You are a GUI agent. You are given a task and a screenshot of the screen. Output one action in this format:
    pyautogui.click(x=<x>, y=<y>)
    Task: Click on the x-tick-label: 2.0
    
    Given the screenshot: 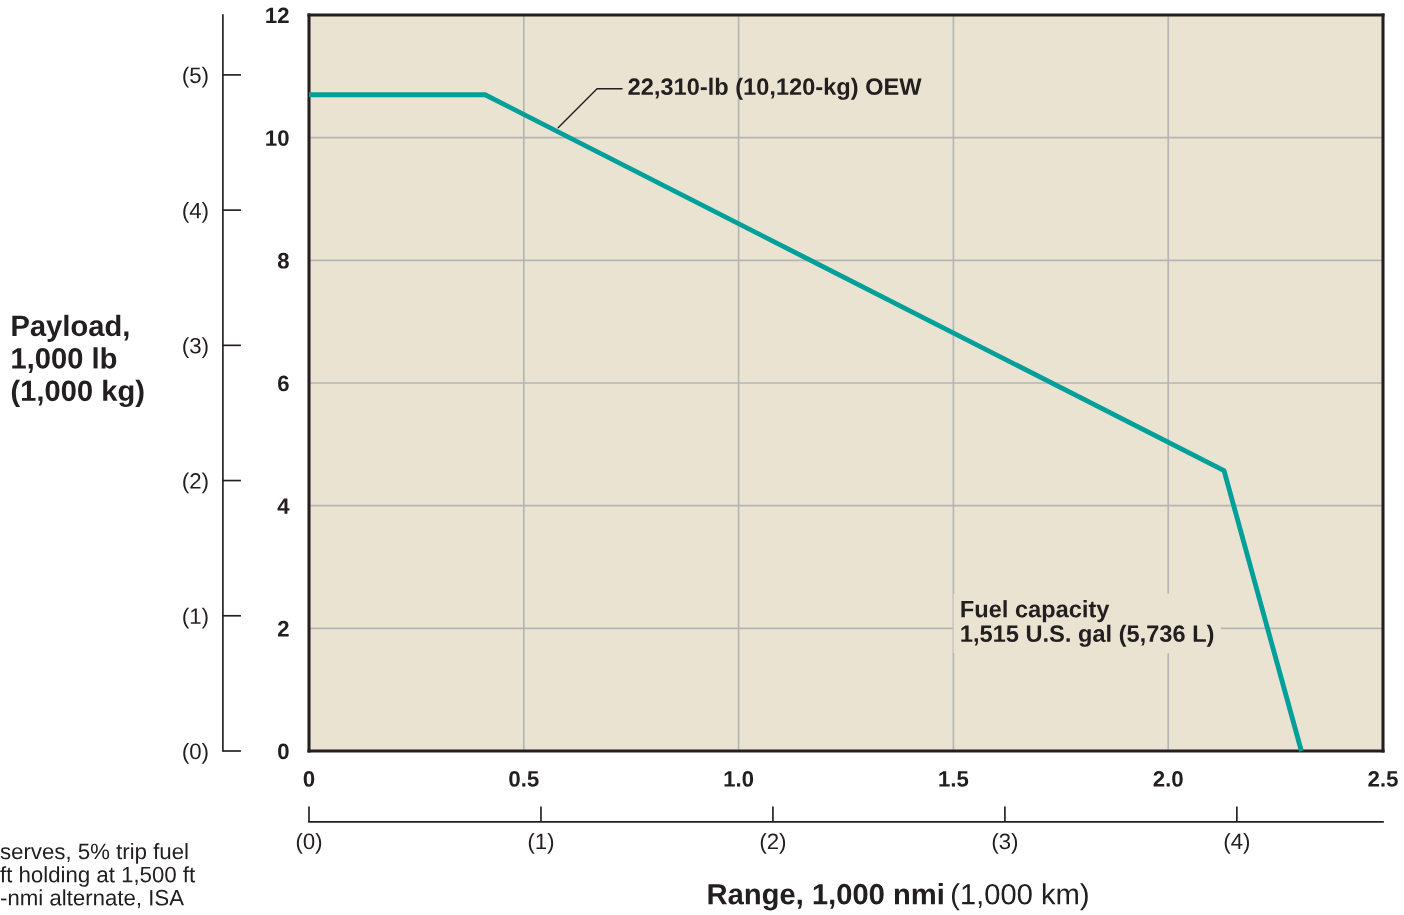 What is the action you would take?
    pyautogui.click(x=1168, y=779)
    